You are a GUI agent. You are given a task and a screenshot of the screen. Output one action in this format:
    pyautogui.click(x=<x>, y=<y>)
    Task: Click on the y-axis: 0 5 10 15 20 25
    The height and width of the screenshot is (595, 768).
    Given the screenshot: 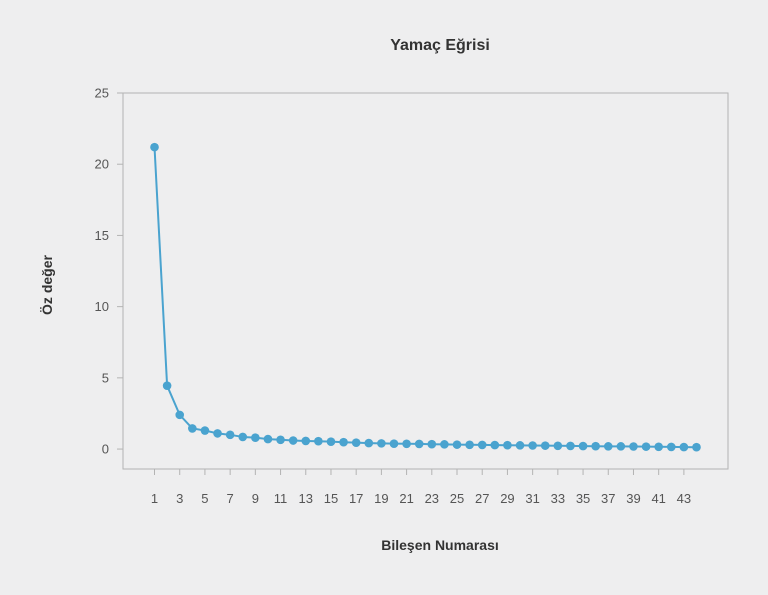 What is the action you would take?
    pyautogui.click(x=109, y=271)
    